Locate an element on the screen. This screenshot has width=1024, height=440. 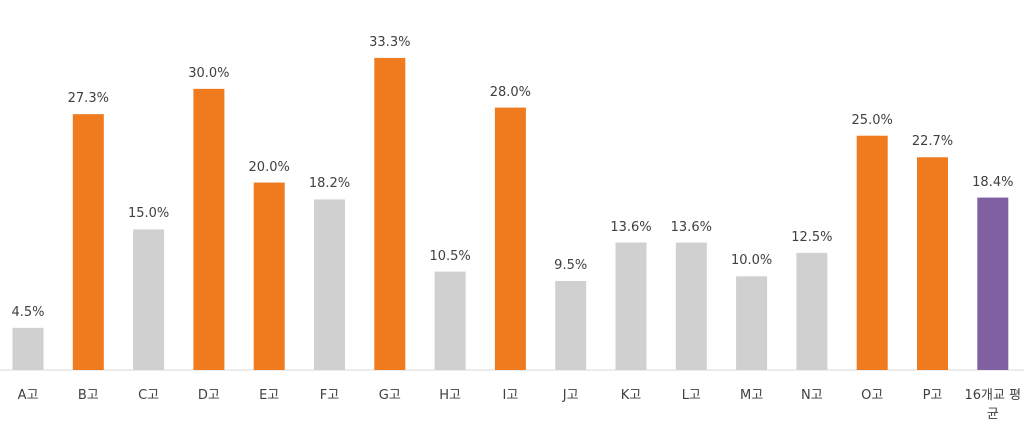
x-tick-label: 16개교 평균 is located at coordinates (993, 405).